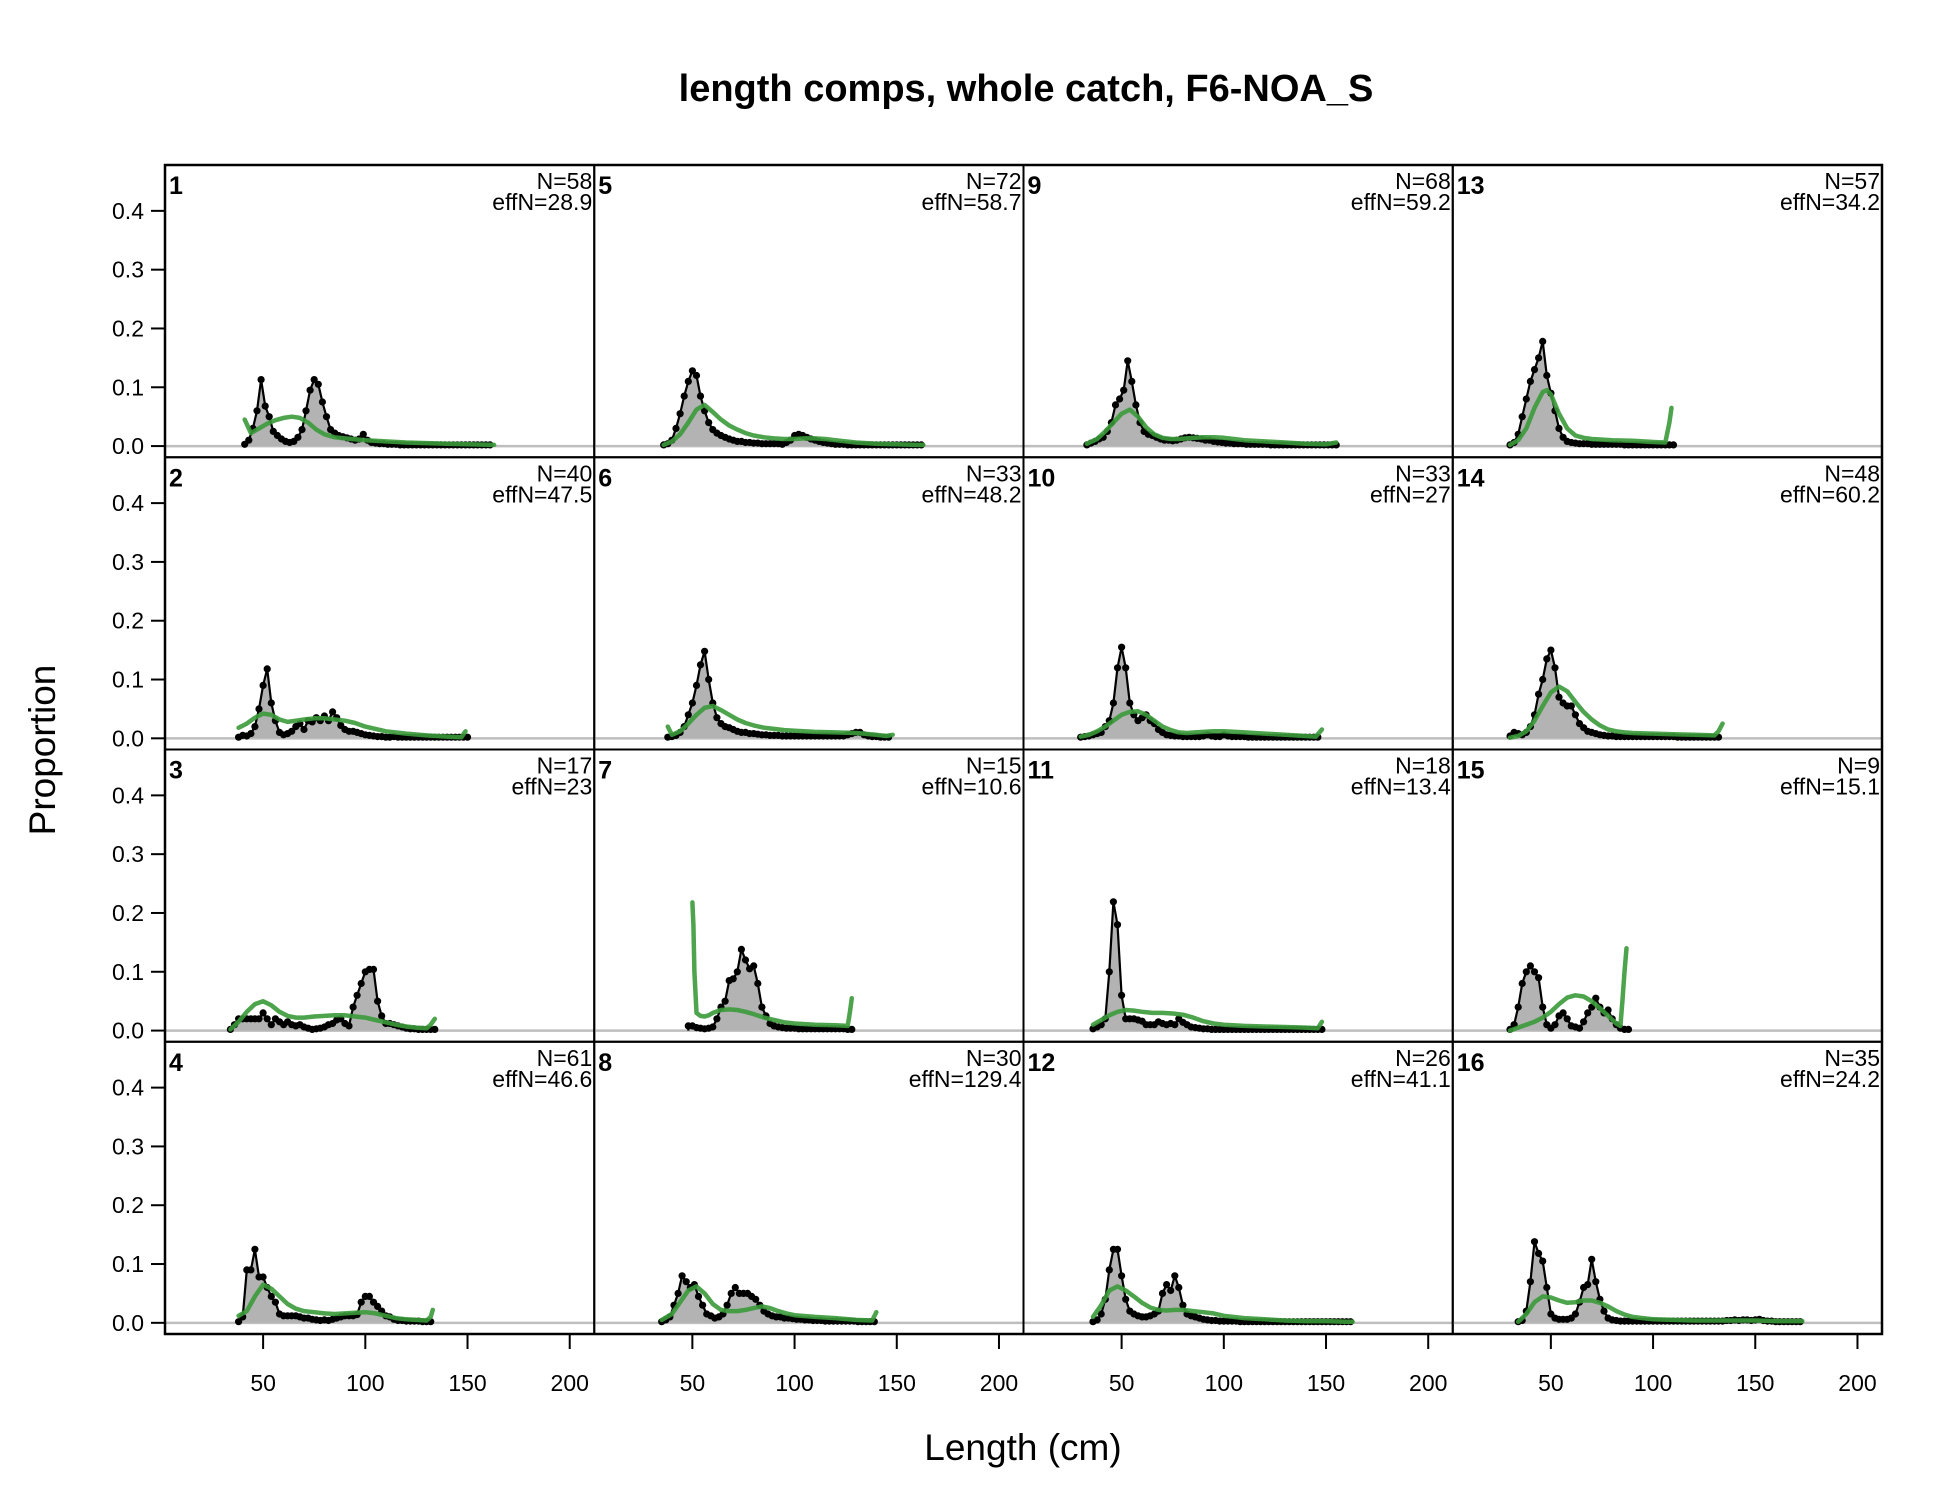 Image resolution: width=1950 pixels, height=1500 pixels. What do you see at coordinates (1471, 186) in the screenshot?
I see `panel-number: 13` at bounding box center [1471, 186].